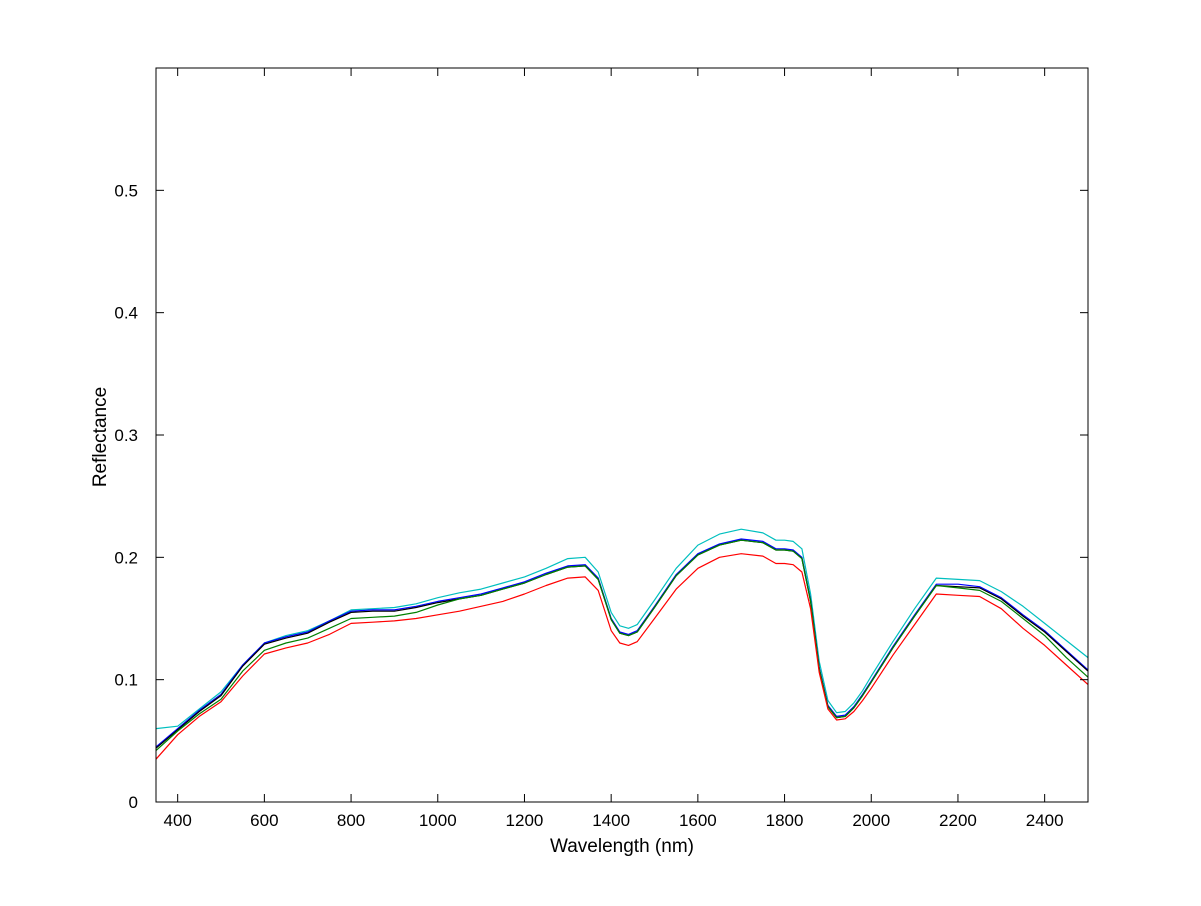  Describe the element at coordinates (264, 820) in the screenshot. I see `x-tick-label: 600` at that location.